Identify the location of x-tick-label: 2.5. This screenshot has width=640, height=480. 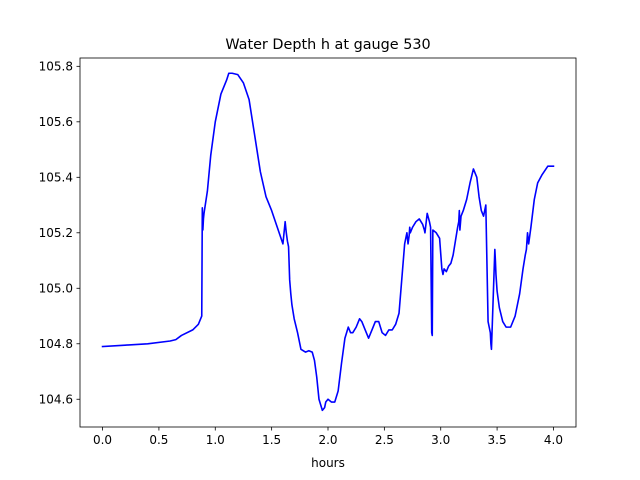
(384, 440).